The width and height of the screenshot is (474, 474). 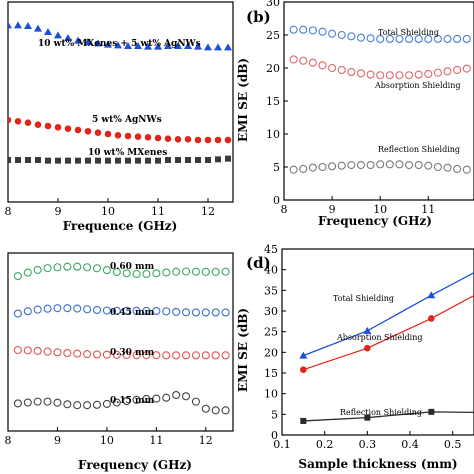 I want to click on d-ytick-label-4: 20, so click(x=271, y=352).